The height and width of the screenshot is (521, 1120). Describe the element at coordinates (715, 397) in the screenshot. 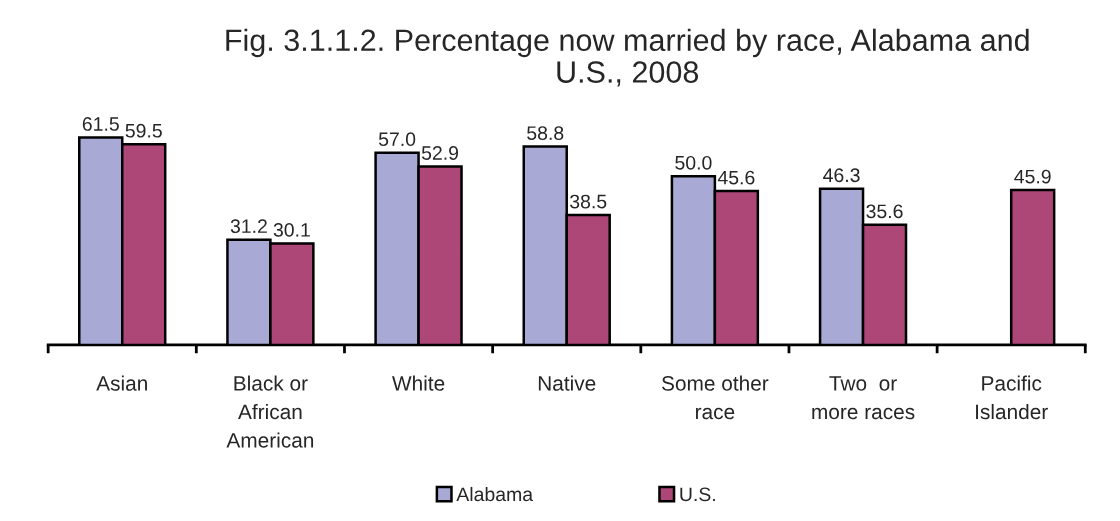

I see `x-tick-label: Some other race` at that location.